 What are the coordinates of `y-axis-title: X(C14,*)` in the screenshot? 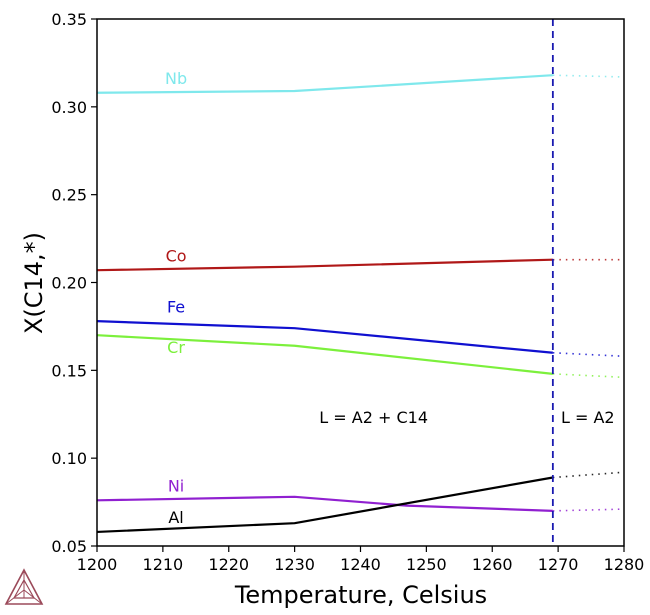 It's located at (34, 283).